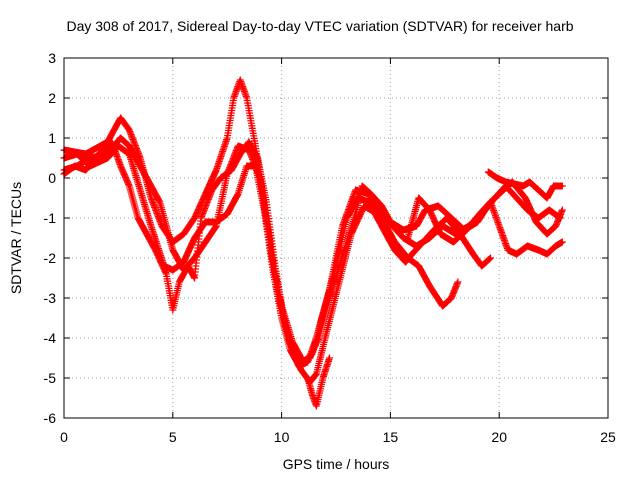 The width and height of the screenshot is (640, 480). Describe the element at coordinates (50, 298) in the screenshot. I see `y-tick-label: -3` at that location.